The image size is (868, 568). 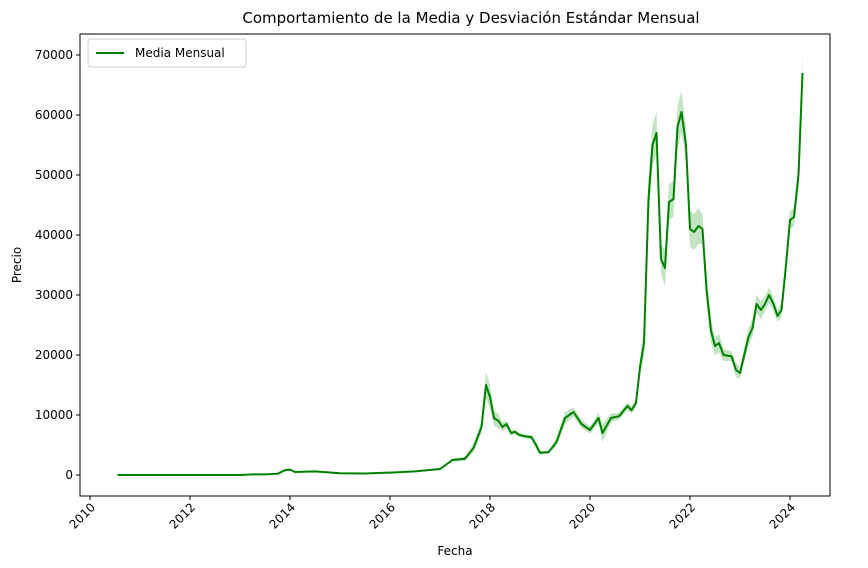 What do you see at coordinates (582, 515) in the screenshot?
I see `x-tick-label: 2020` at bounding box center [582, 515].